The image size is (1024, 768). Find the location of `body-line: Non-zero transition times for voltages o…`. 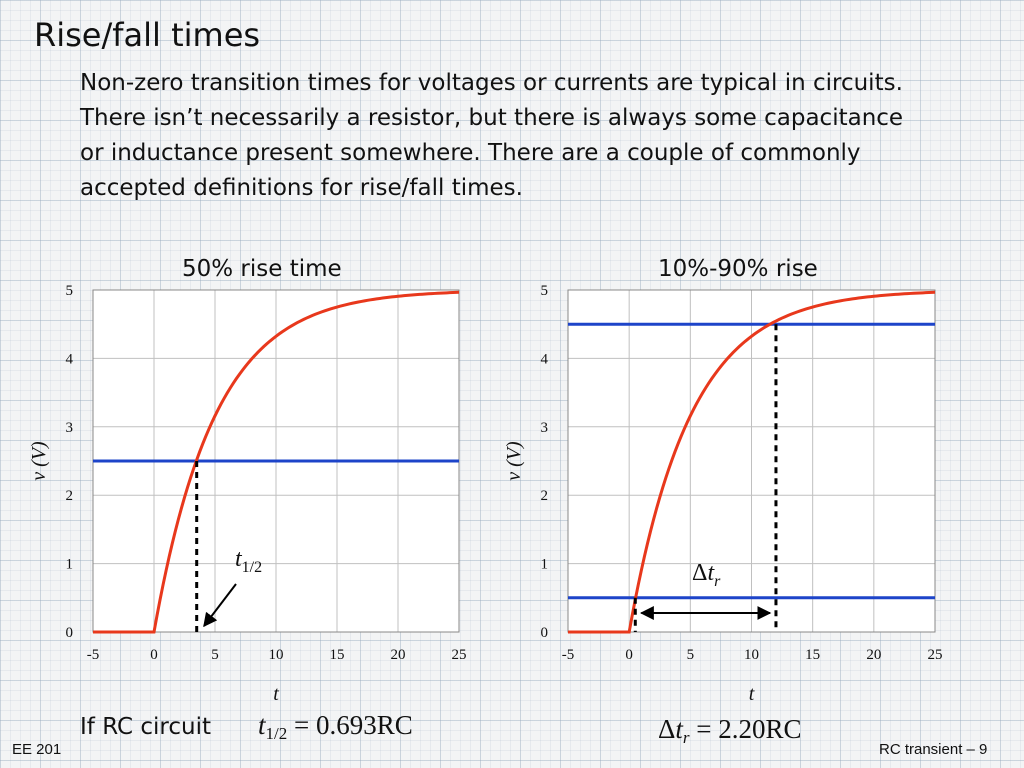

body-line: Non-zero transition times for voltages o… is located at coordinates (491, 83).